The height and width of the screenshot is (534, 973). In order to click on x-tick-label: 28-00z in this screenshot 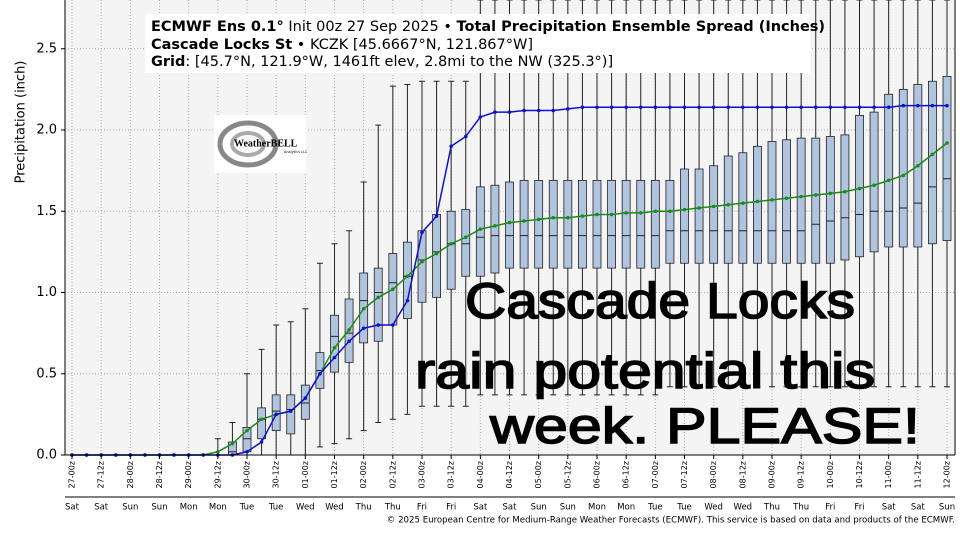, I will do `click(130, 474)`.